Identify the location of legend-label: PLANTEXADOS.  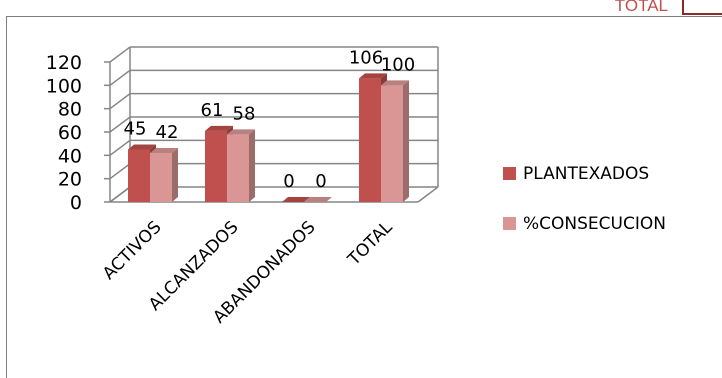
(586, 174).